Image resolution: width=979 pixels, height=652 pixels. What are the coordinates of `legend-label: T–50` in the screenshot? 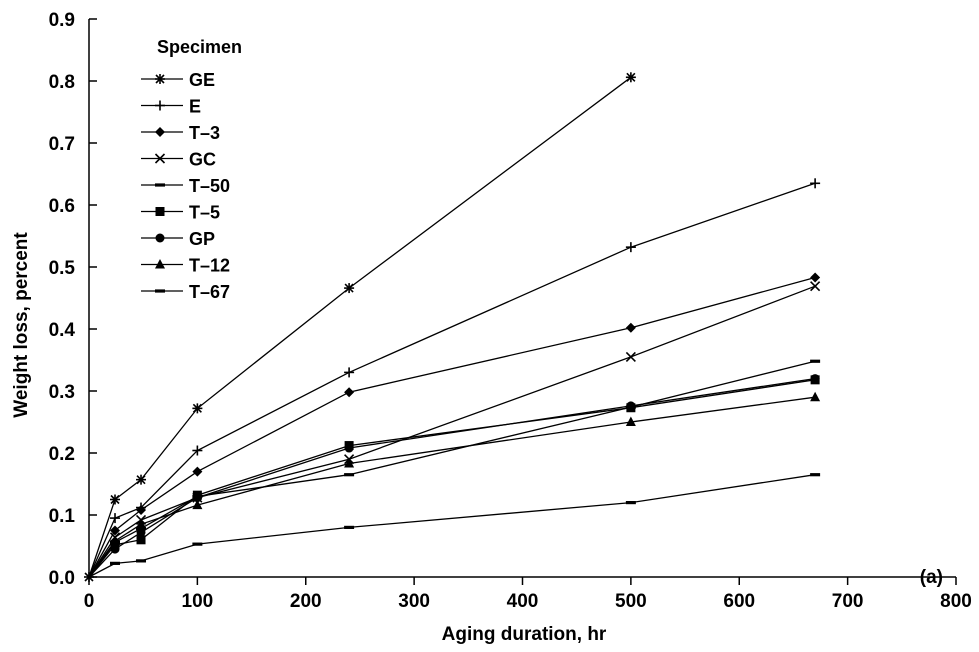 It's located at (209, 186).